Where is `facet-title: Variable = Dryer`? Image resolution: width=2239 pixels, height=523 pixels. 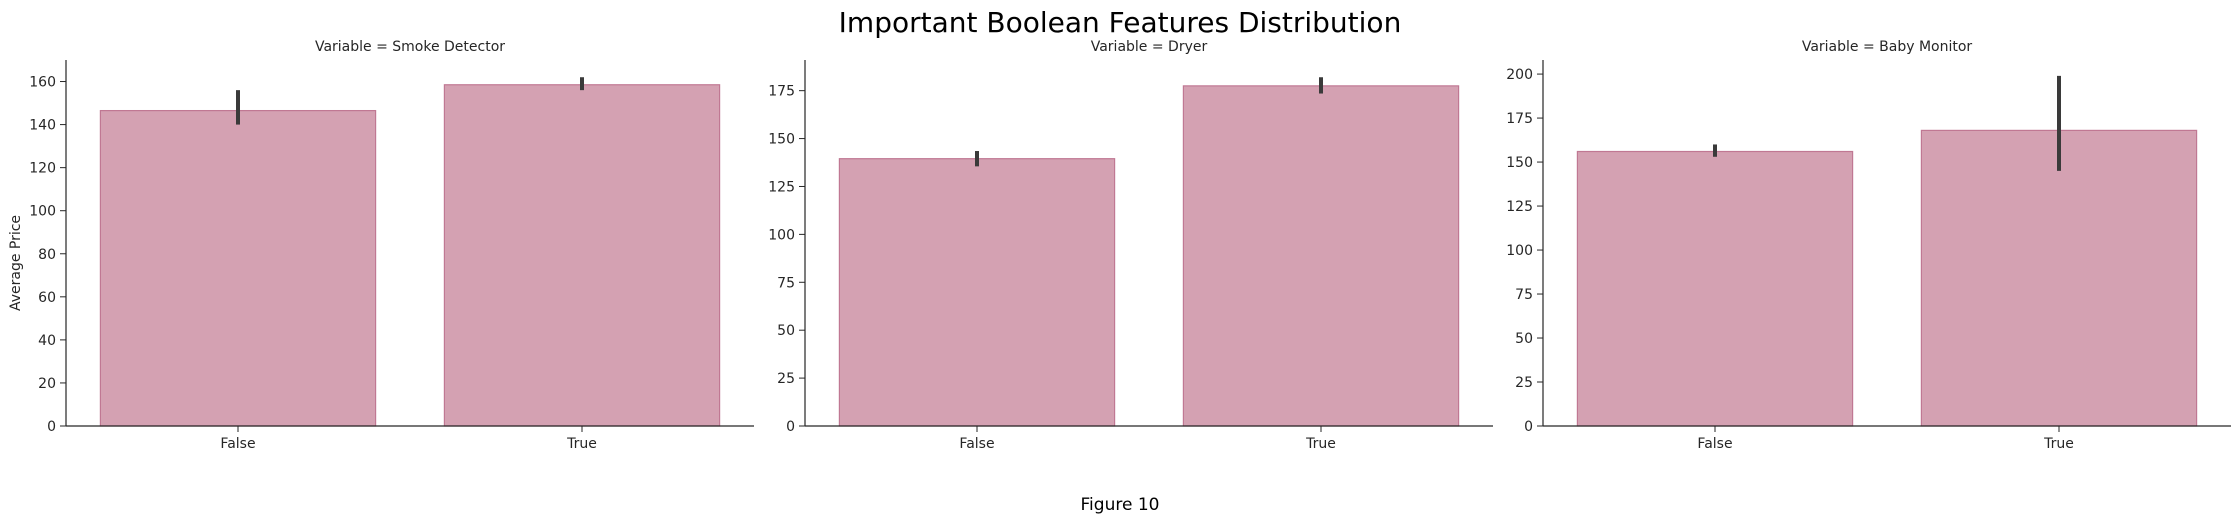
facet-title: Variable = Dryer is located at coordinates (1149, 47).